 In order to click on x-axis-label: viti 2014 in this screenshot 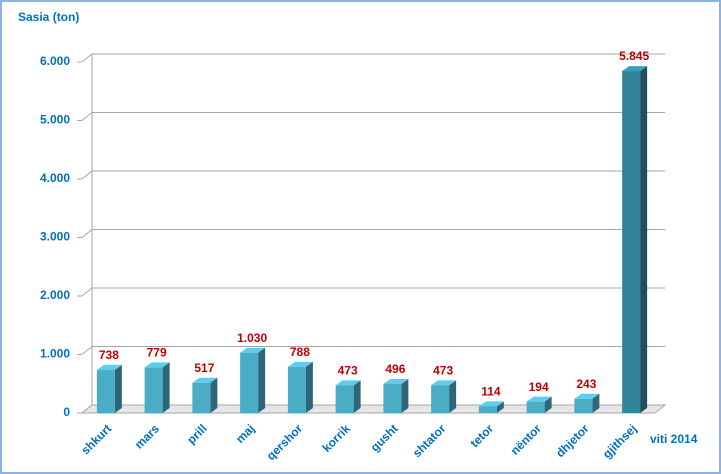, I will do `click(674, 439)`.